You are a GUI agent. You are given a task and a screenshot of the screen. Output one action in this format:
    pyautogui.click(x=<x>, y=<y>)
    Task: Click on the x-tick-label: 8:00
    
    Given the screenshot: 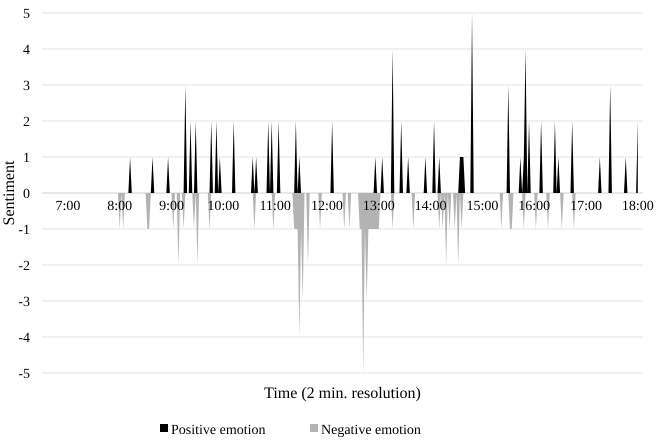 What is the action you would take?
    pyautogui.click(x=119, y=206)
    